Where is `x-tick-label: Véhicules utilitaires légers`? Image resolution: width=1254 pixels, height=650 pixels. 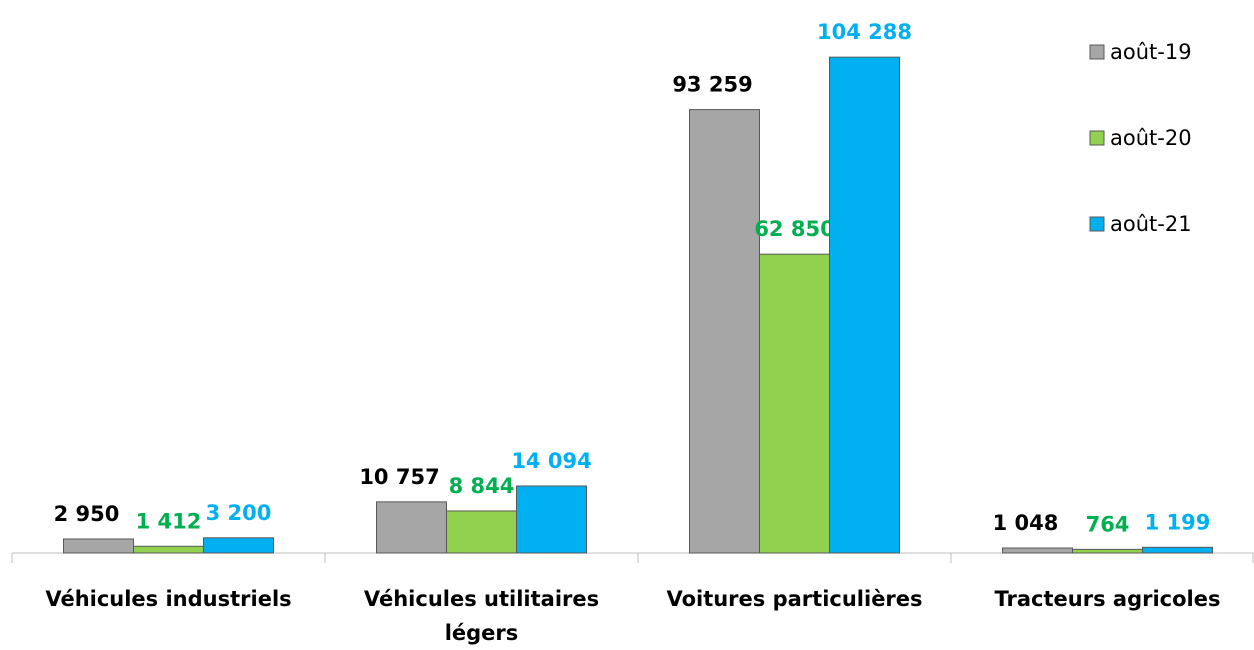 x-tick-label: Véhicules utilitaires légers is located at coordinates (481, 616).